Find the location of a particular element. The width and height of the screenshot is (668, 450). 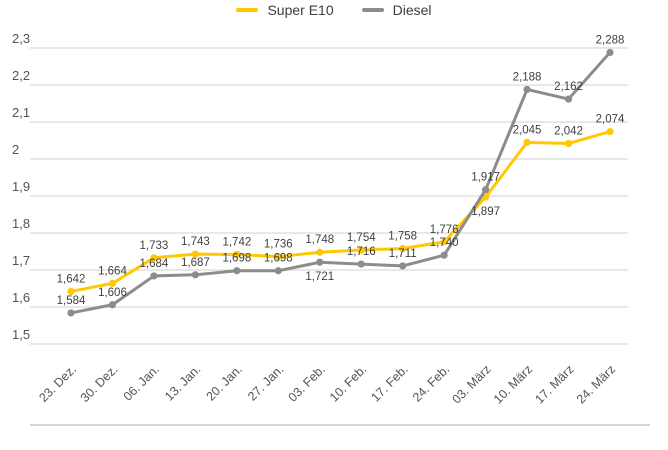

y-axis-tick-label: 1,9 is located at coordinates (21, 186).